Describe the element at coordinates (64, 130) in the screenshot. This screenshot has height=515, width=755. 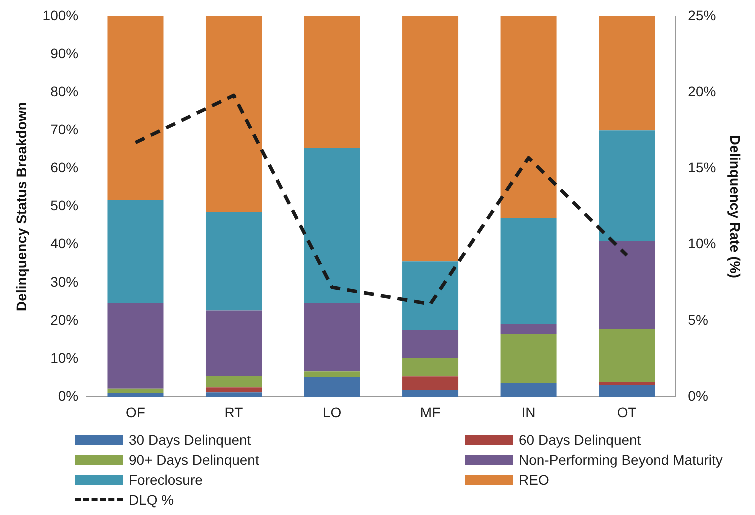
I see `y-tick-label: 70%` at that location.